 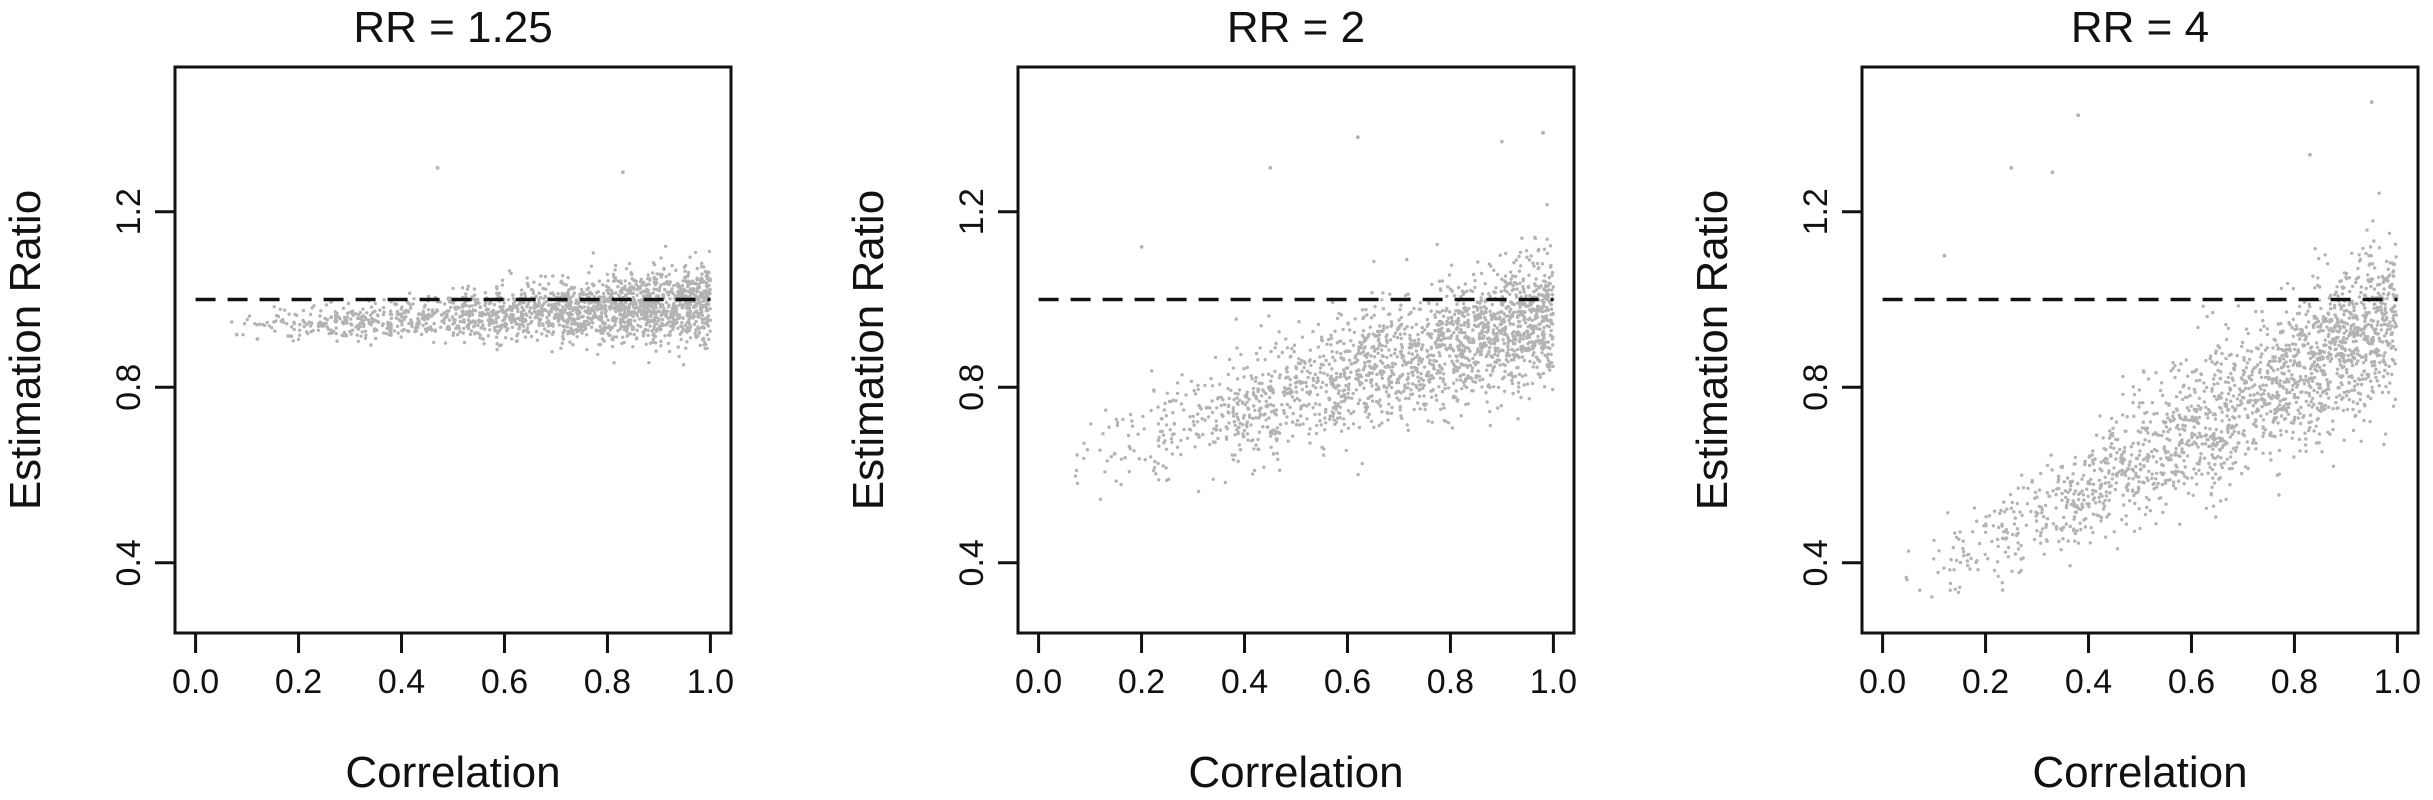 I want to click on data-points, so click(x=471, y=266).